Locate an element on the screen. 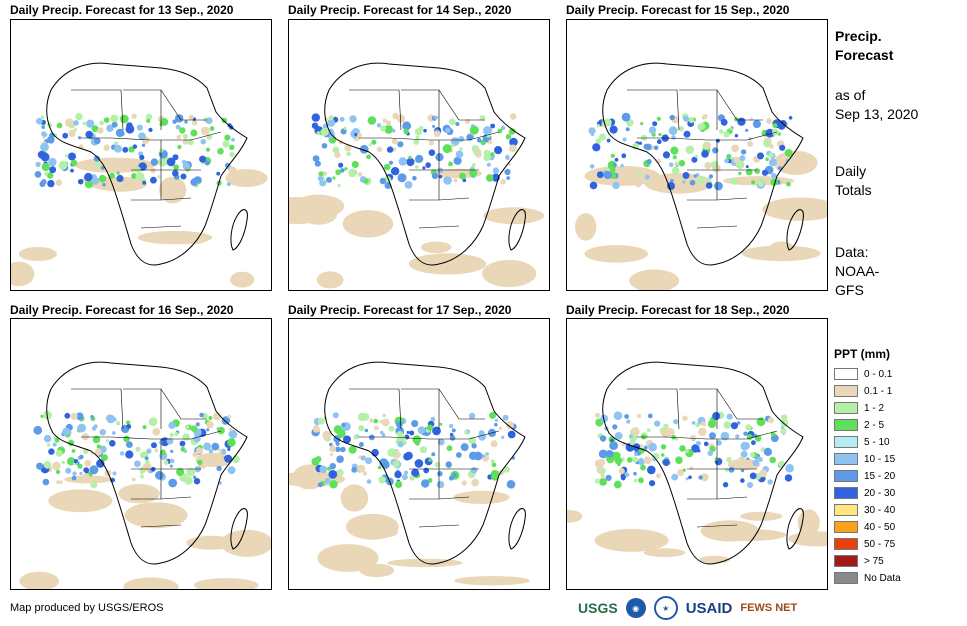  totals-line2: Totals is located at coordinates (853, 190).